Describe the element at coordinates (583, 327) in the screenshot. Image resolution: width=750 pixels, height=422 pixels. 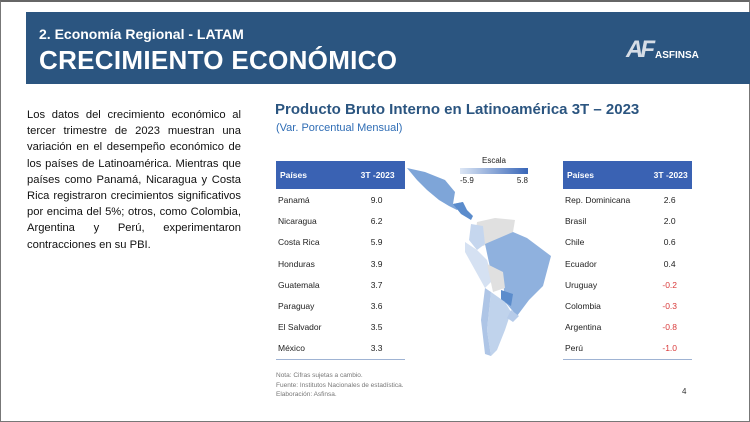
I see `country-cell: Argentina` at that location.